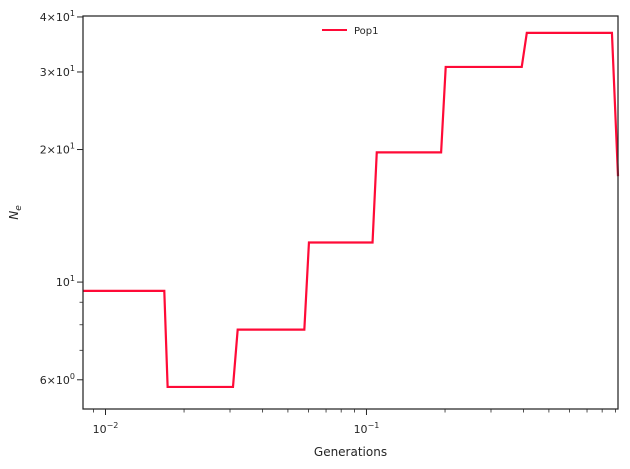  Describe the element at coordinates (65, 281) in the screenshot. I see `y-tick-label: 101` at that location.